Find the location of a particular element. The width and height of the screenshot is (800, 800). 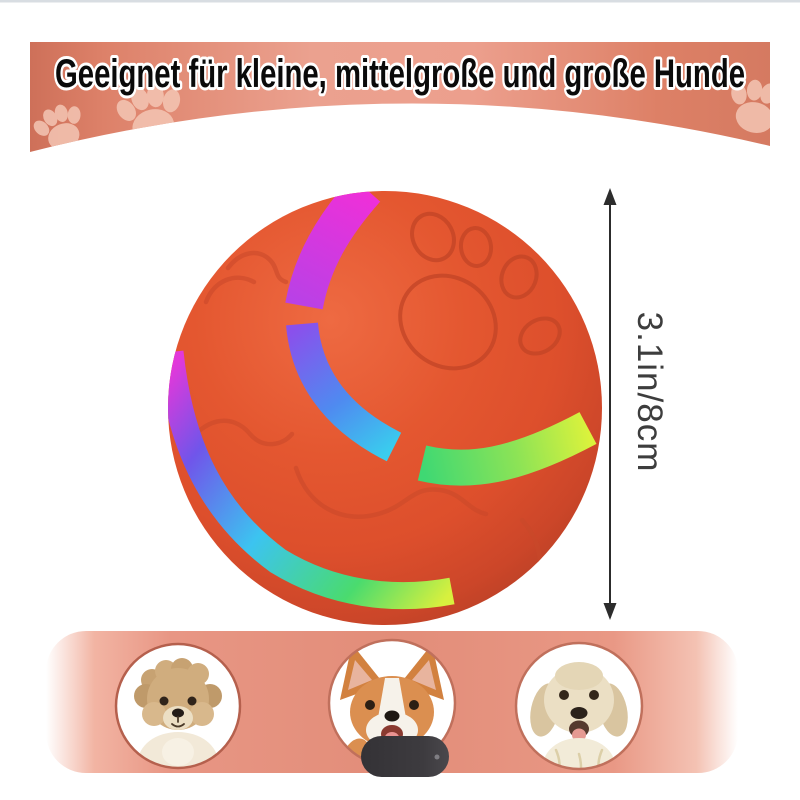

led-stripe-front is located at coordinates (441, 338).